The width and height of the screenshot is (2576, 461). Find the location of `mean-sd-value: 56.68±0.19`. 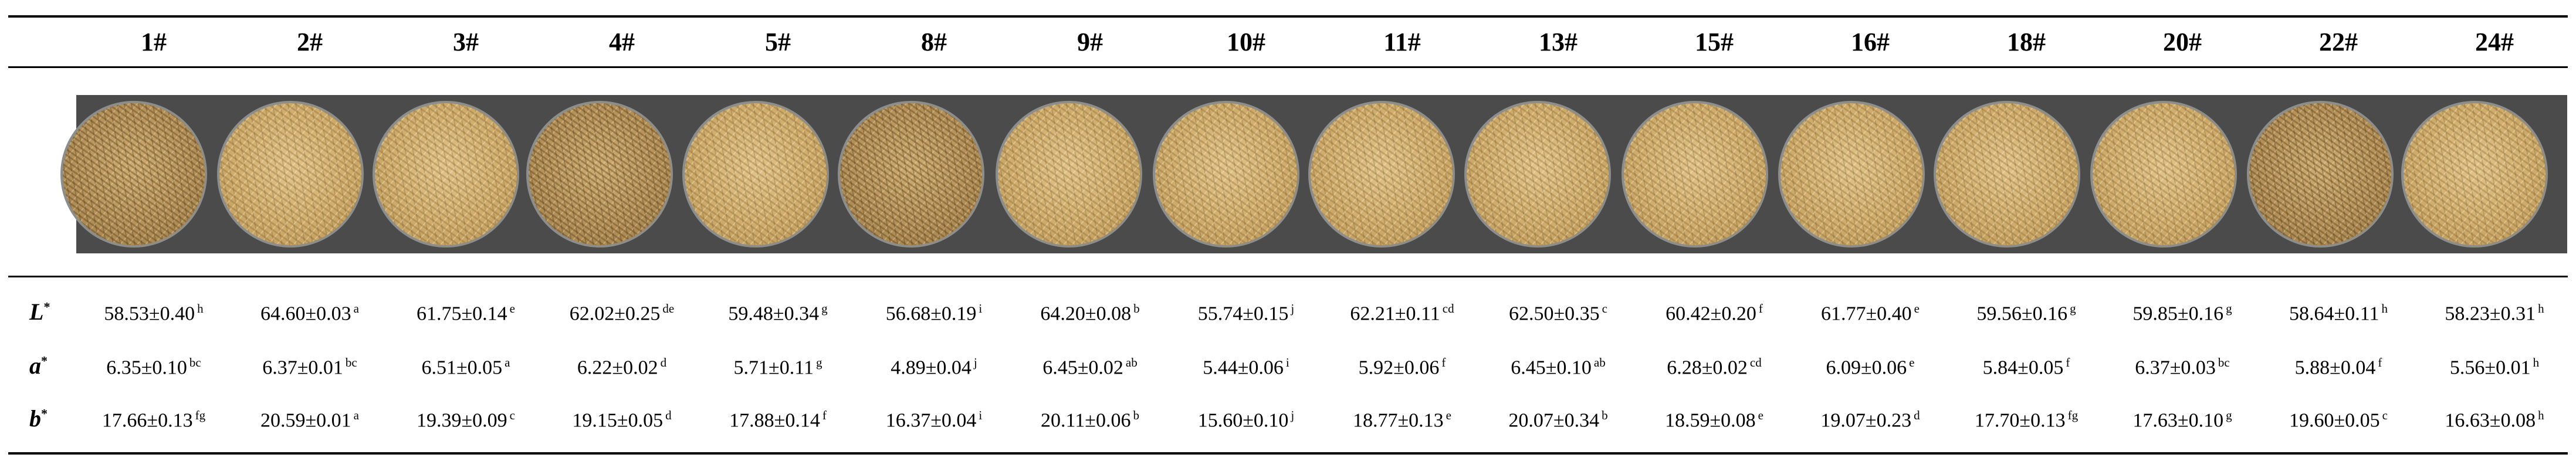

mean-sd-value: 56.68±0.19 is located at coordinates (931, 314).